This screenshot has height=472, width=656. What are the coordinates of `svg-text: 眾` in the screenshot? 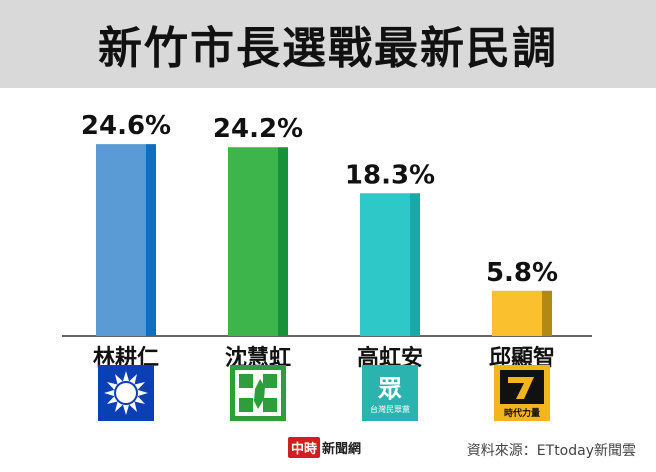 It's located at (389, 389).